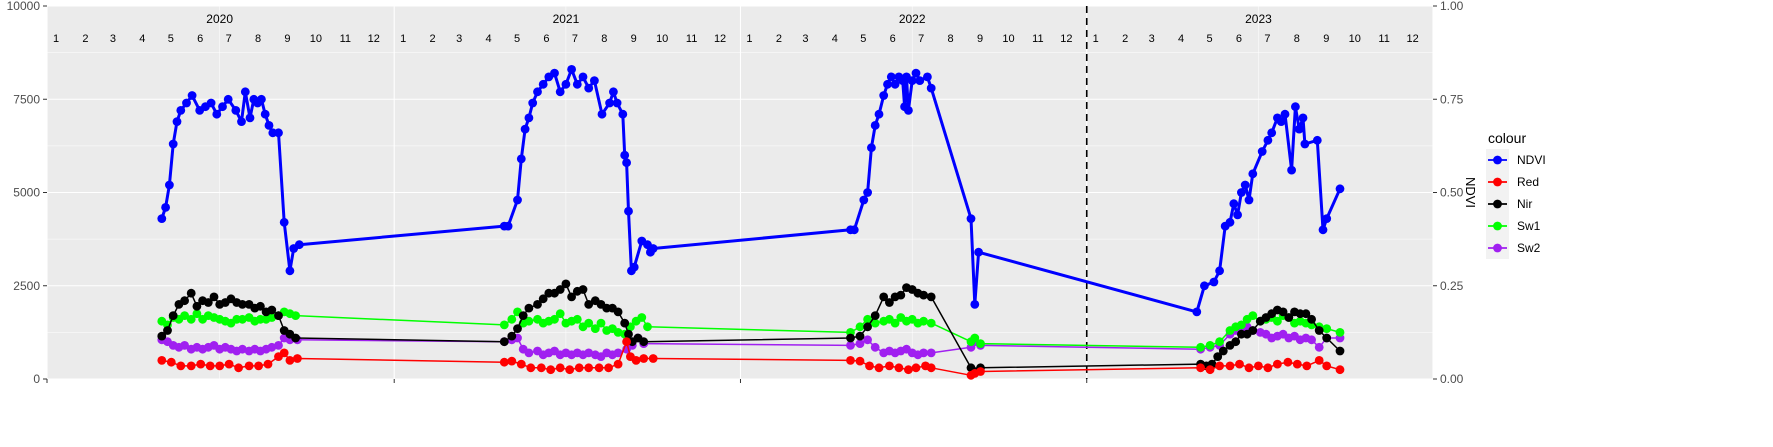 The height and width of the screenshot is (447, 1773). Describe the element at coordinates (805, 39) in the screenshot. I see `month-label: 3` at that location.